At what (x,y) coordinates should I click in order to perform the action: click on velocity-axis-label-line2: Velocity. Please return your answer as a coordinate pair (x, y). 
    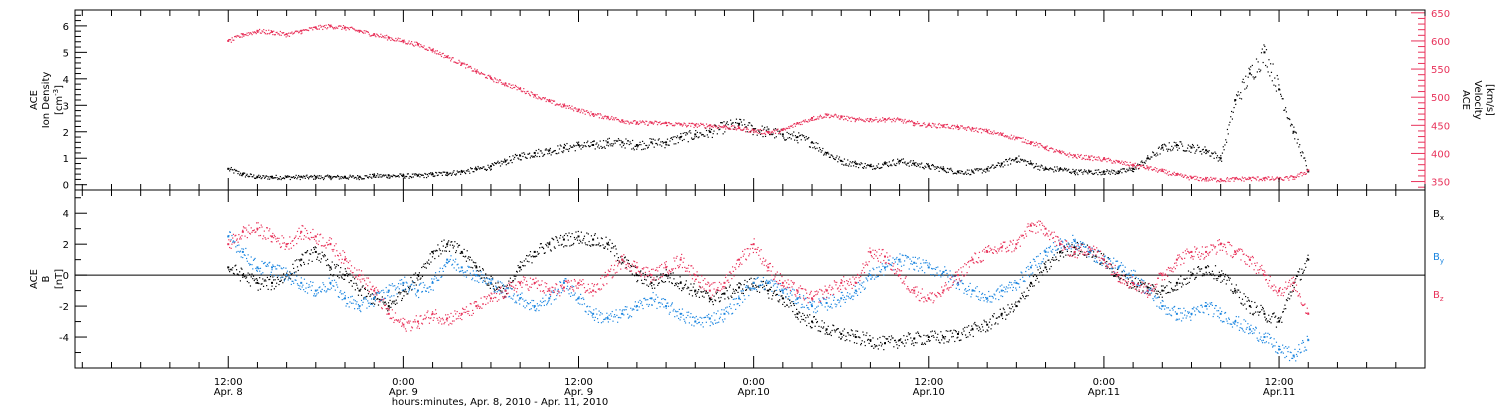
    Looking at the image, I should click on (1477, 99).